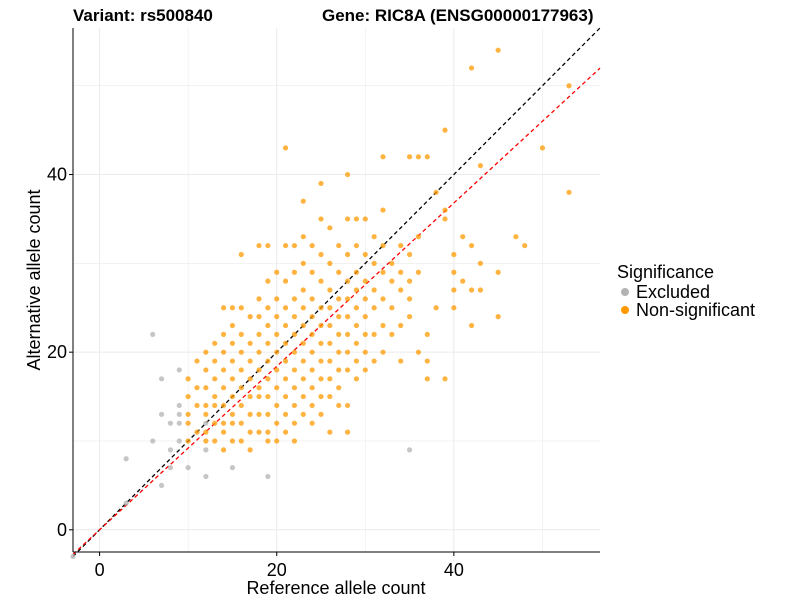 The image size is (800, 600). I want to click on y-tick-label: 40, so click(57, 175).